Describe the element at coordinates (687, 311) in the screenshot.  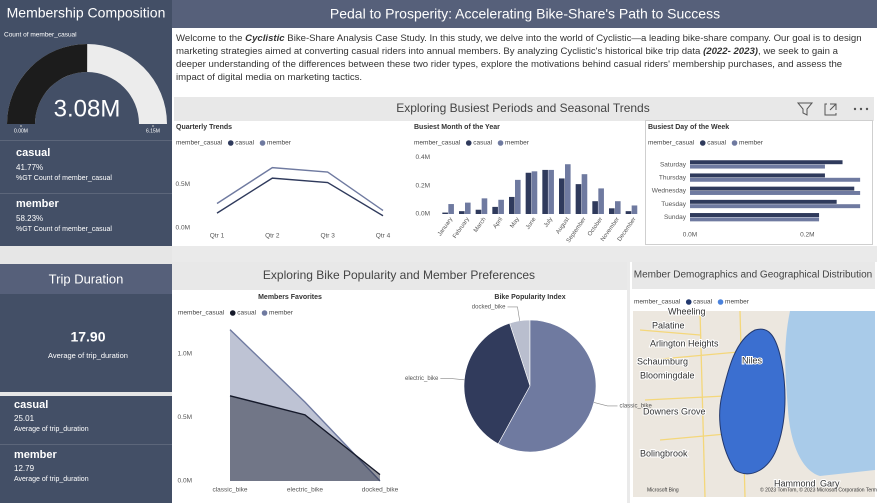
I see `label: Wheeling` at that location.